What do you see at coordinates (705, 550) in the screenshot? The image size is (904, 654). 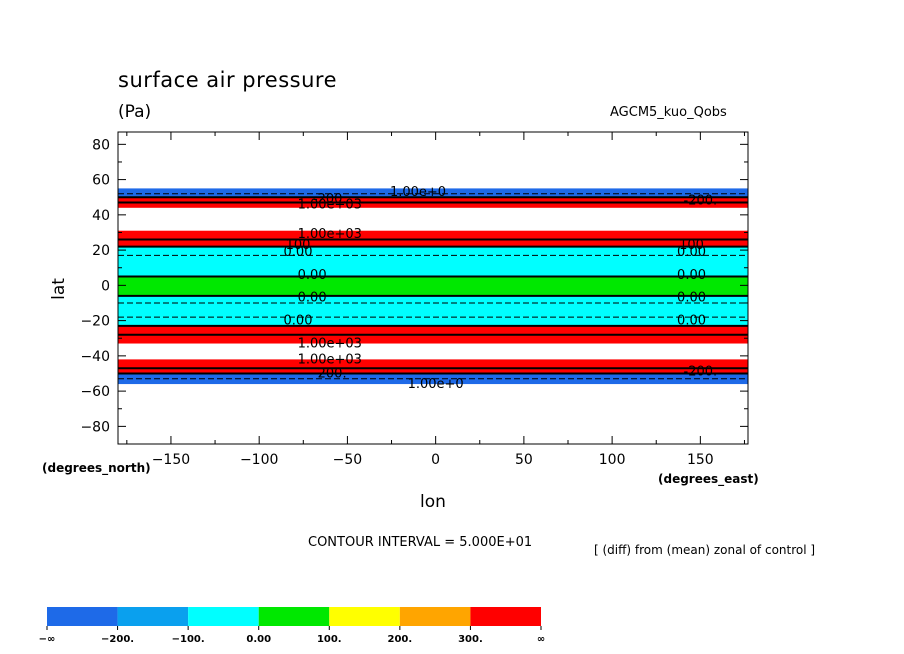 I see `diff-note: [ (diff) from (mean) zonal of control ]` at bounding box center [705, 550].